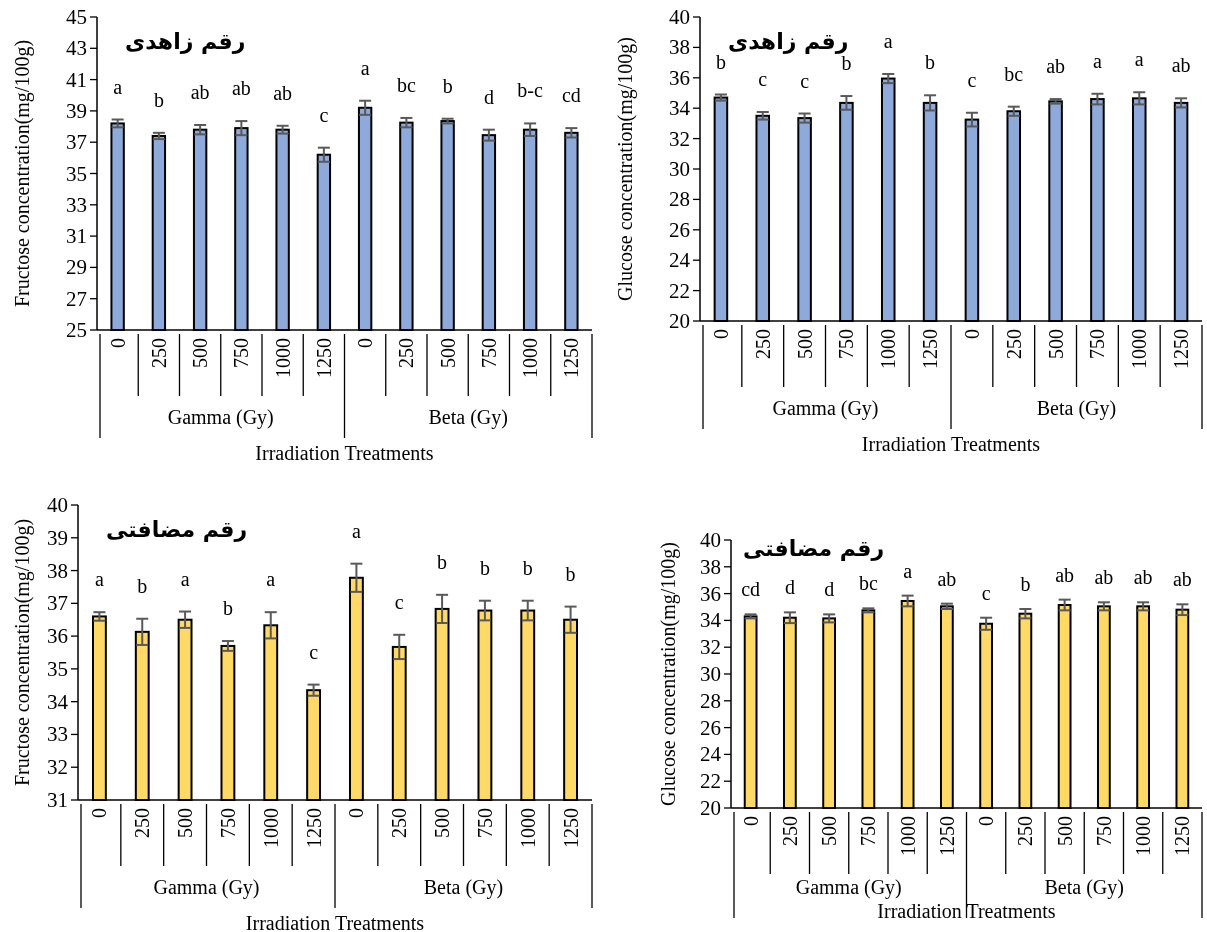 This screenshot has width=1207, height=932. Describe the element at coordinates (76, 267) in the screenshot. I see `y-tick-label: 29` at that location.